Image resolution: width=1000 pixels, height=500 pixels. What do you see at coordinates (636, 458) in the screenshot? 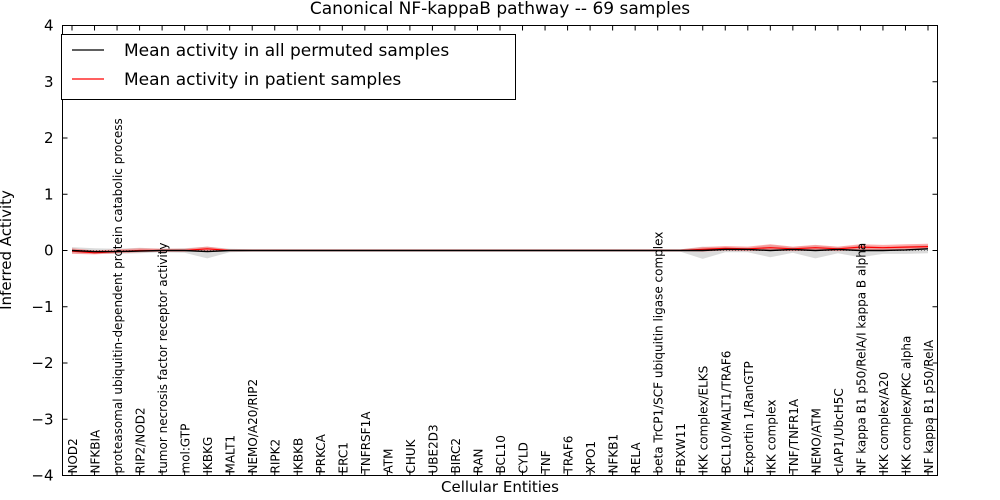
I see `x-tick-label: RELA` at bounding box center [636, 458].